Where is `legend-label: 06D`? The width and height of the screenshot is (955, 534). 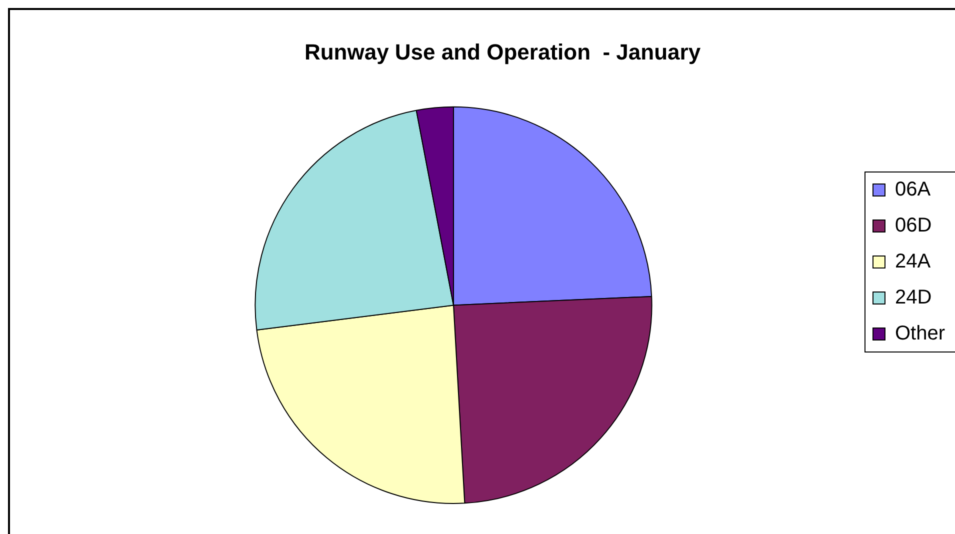 legend-label: 06D is located at coordinates (913, 225).